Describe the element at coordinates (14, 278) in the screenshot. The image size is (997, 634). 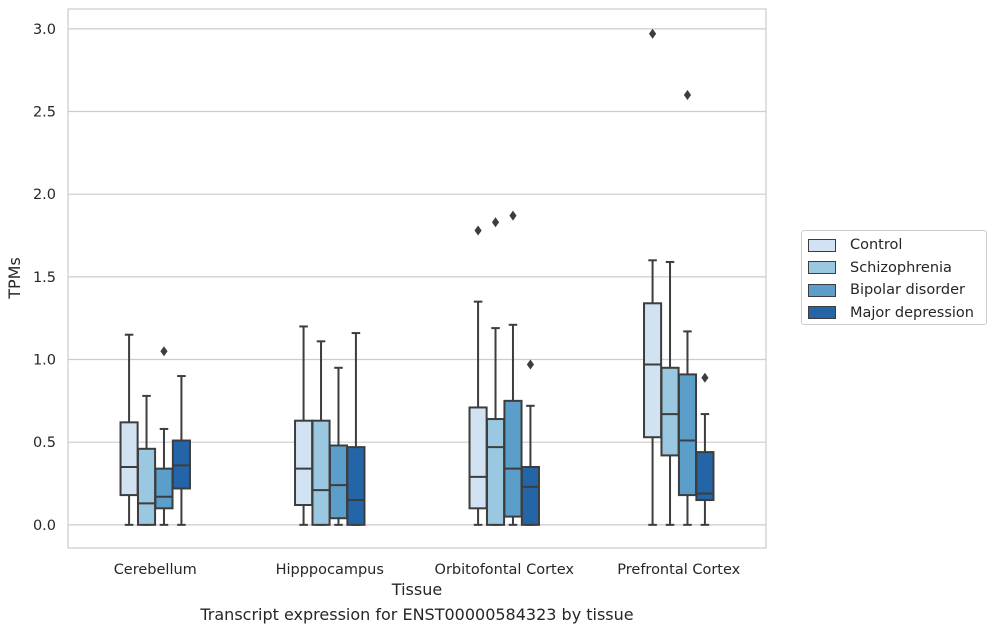
I see `y-axis-label: TPMs` at that location.